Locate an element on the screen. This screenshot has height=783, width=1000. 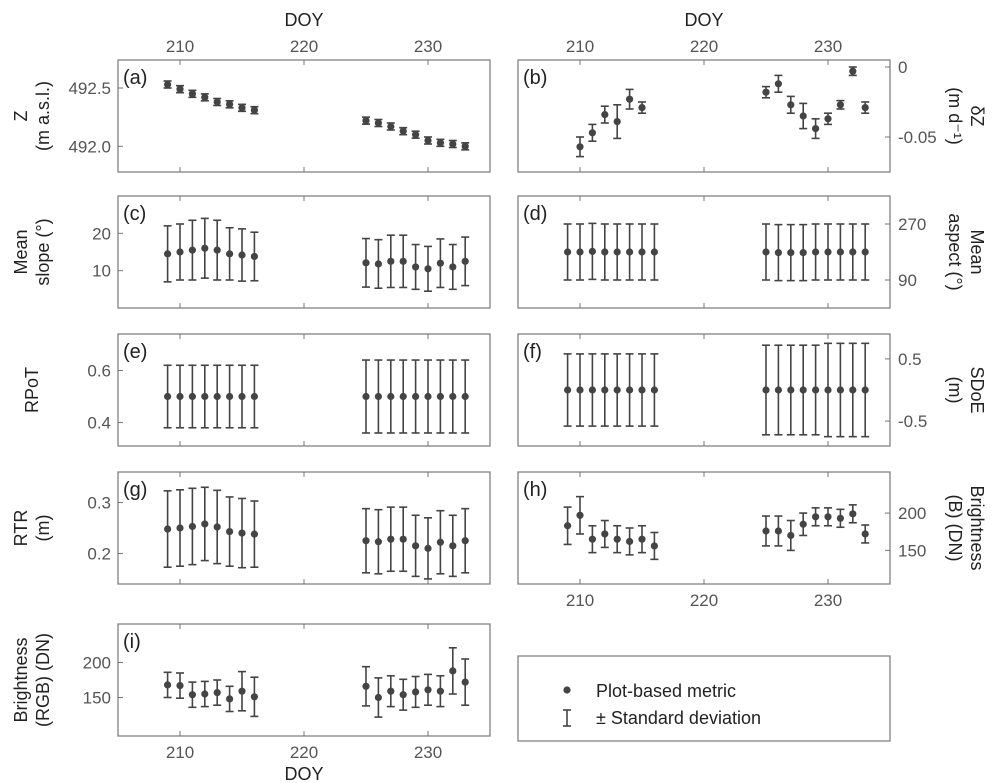
panel-label: (d) is located at coordinates (535, 214).